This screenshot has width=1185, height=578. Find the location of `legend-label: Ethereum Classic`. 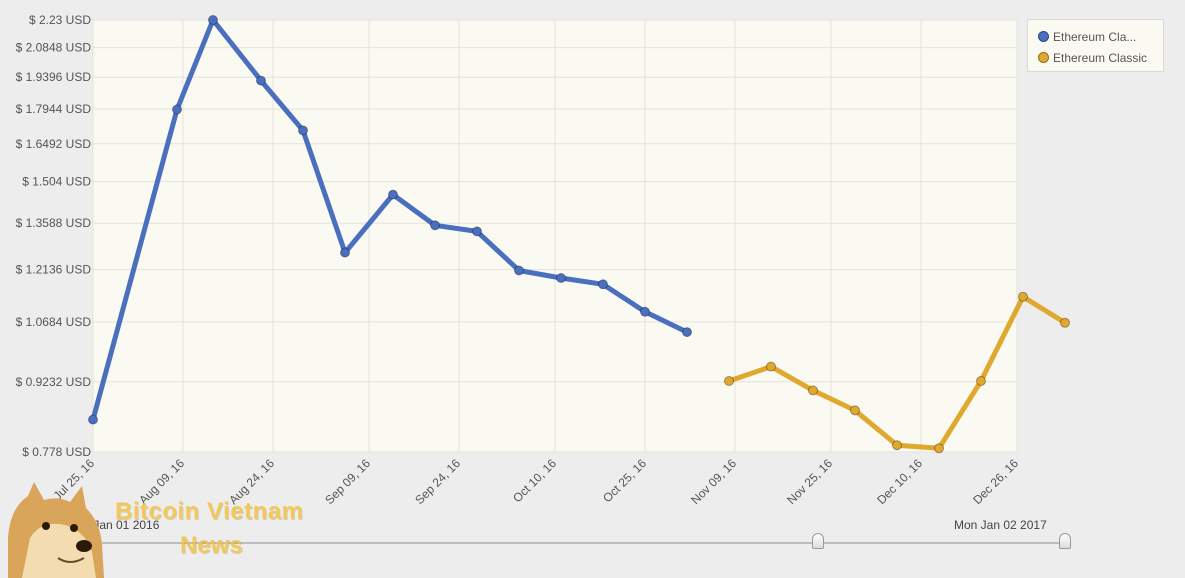

legend-label: Ethereum Classic is located at coordinates (1100, 57).